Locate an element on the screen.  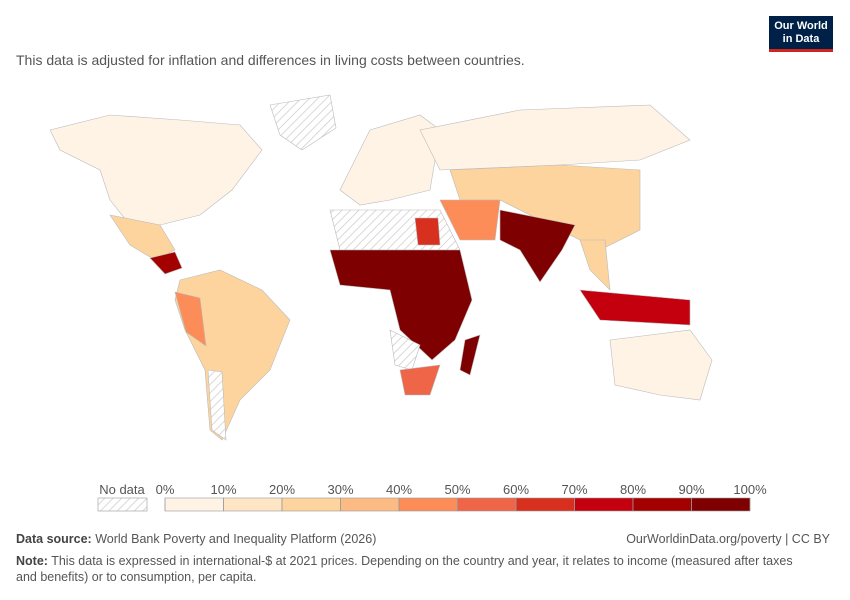
no-data-swatch is located at coordinates (122, 504).